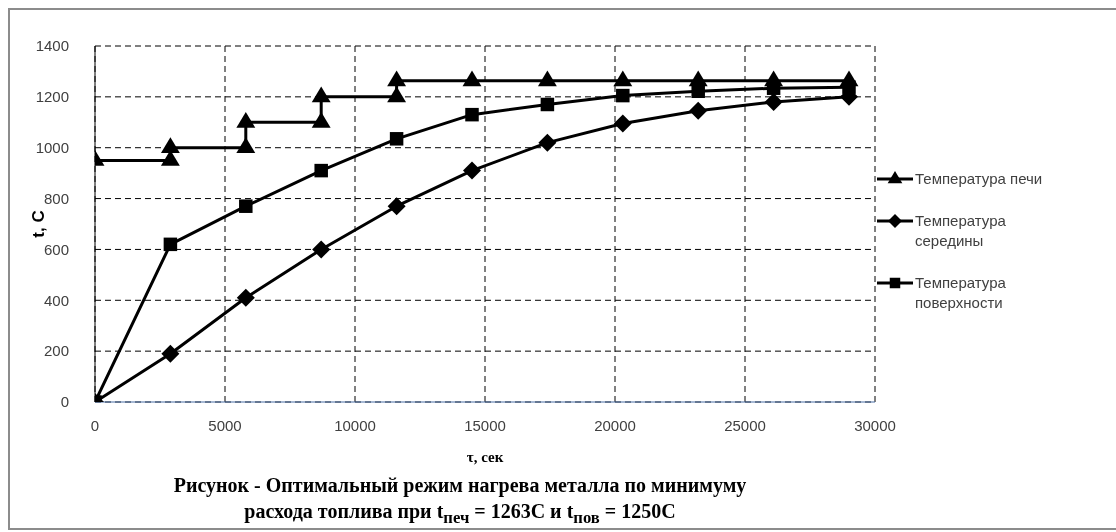 This screenshot has height=532, width=1116. What do you see at coordinates (225, 425) in the screenshot?
I see `x-tick-label: 5000` at bounding box center [225, 425].